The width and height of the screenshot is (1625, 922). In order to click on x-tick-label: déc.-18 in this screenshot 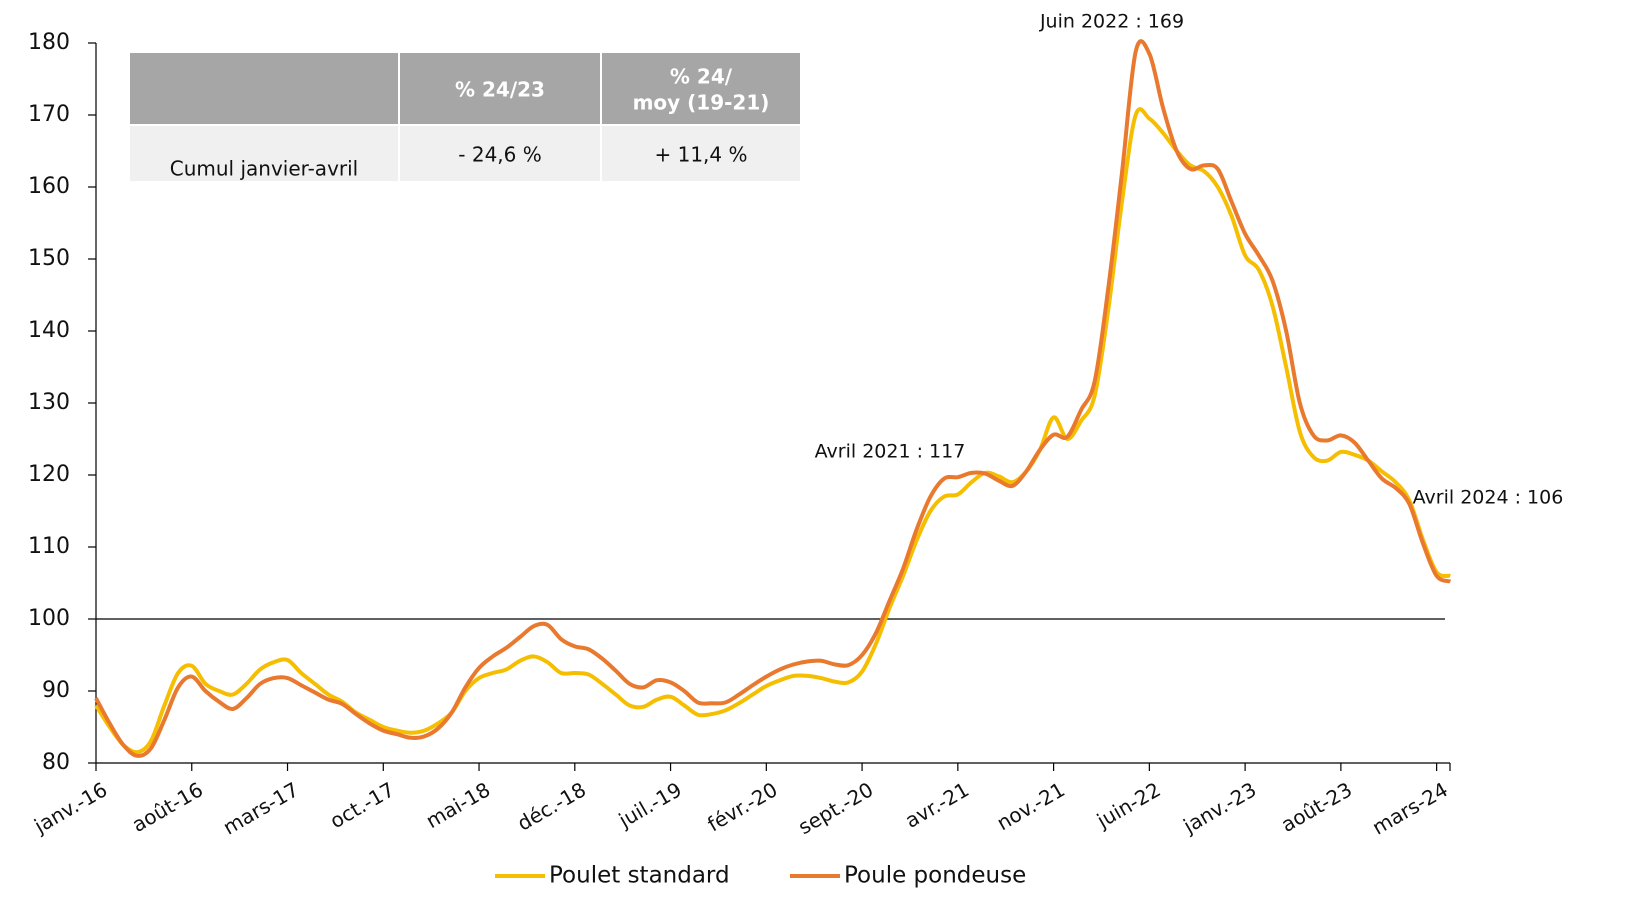, I will do `click(551, 806)`.